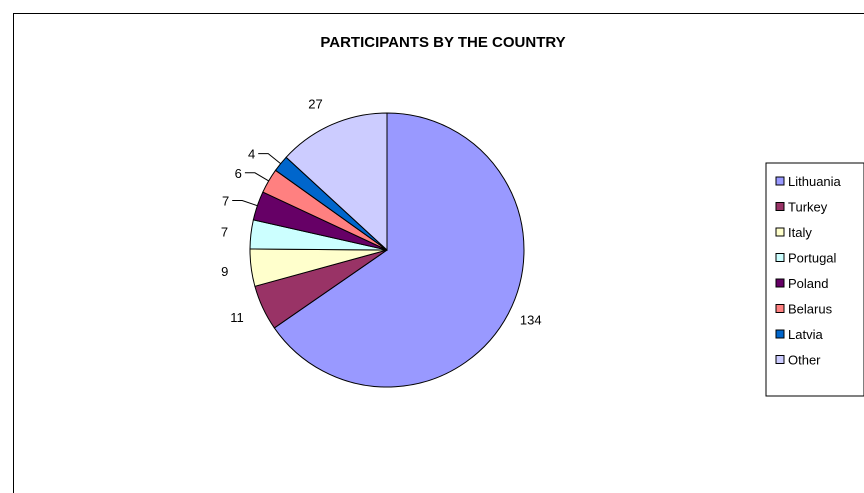 The width and height of the screenshot is (864, 493). What do you see at coordinates (812, 258) in the screenshot?
I see `legend-label-portugal: Portugal` at bounding box center [812, 258].